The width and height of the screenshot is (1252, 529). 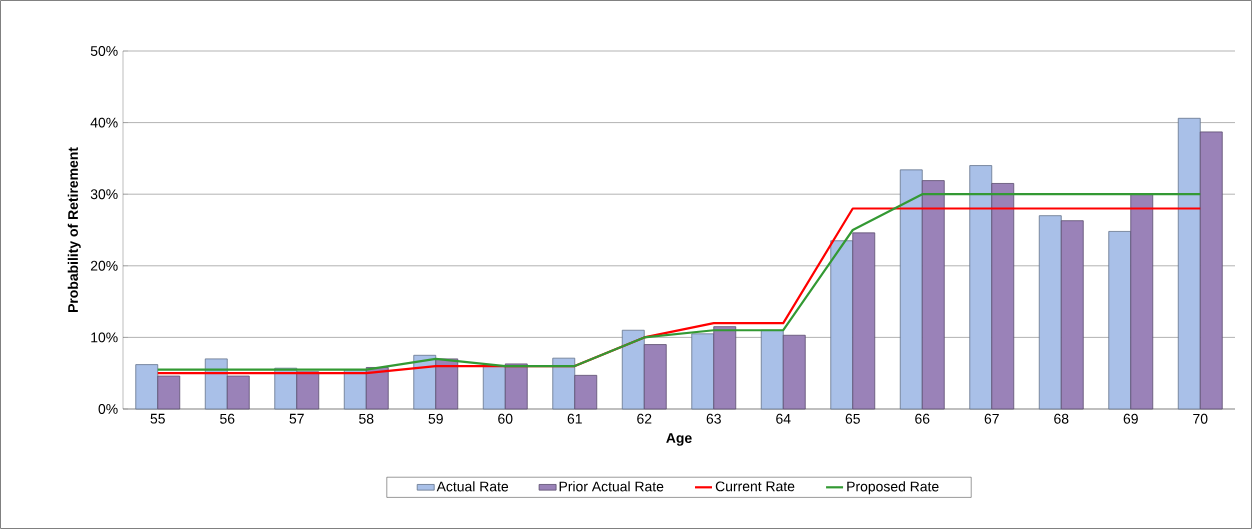 I want to click on x-tick-label: 55, so click(x=157, y=418).